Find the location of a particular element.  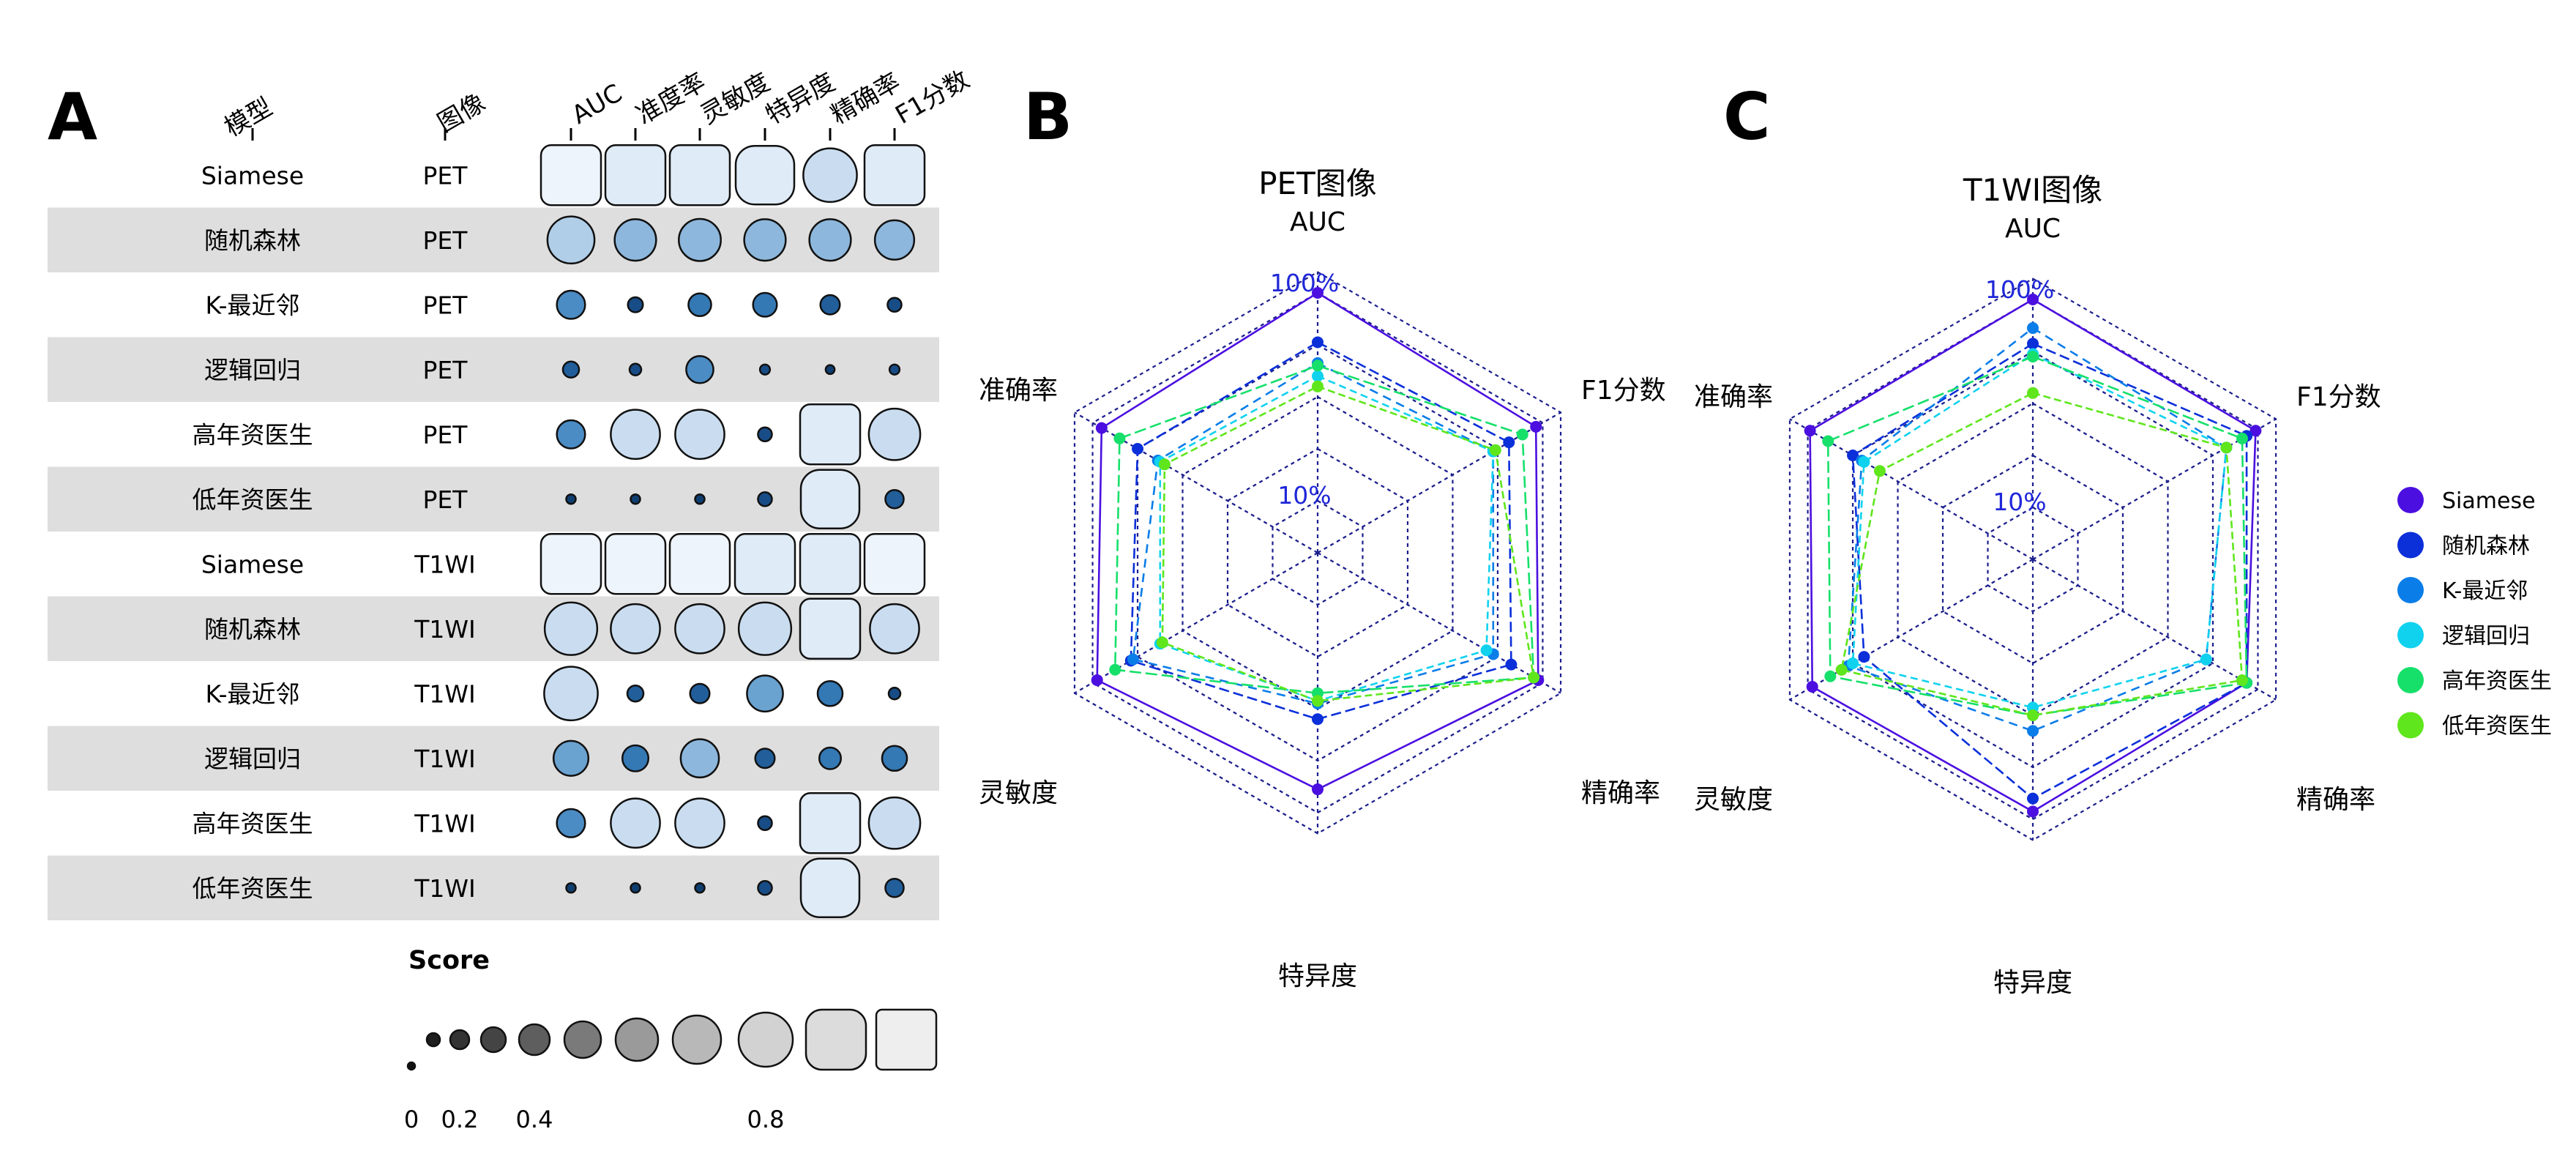

panel-label-b: B is located at coordinates (1047, 117).